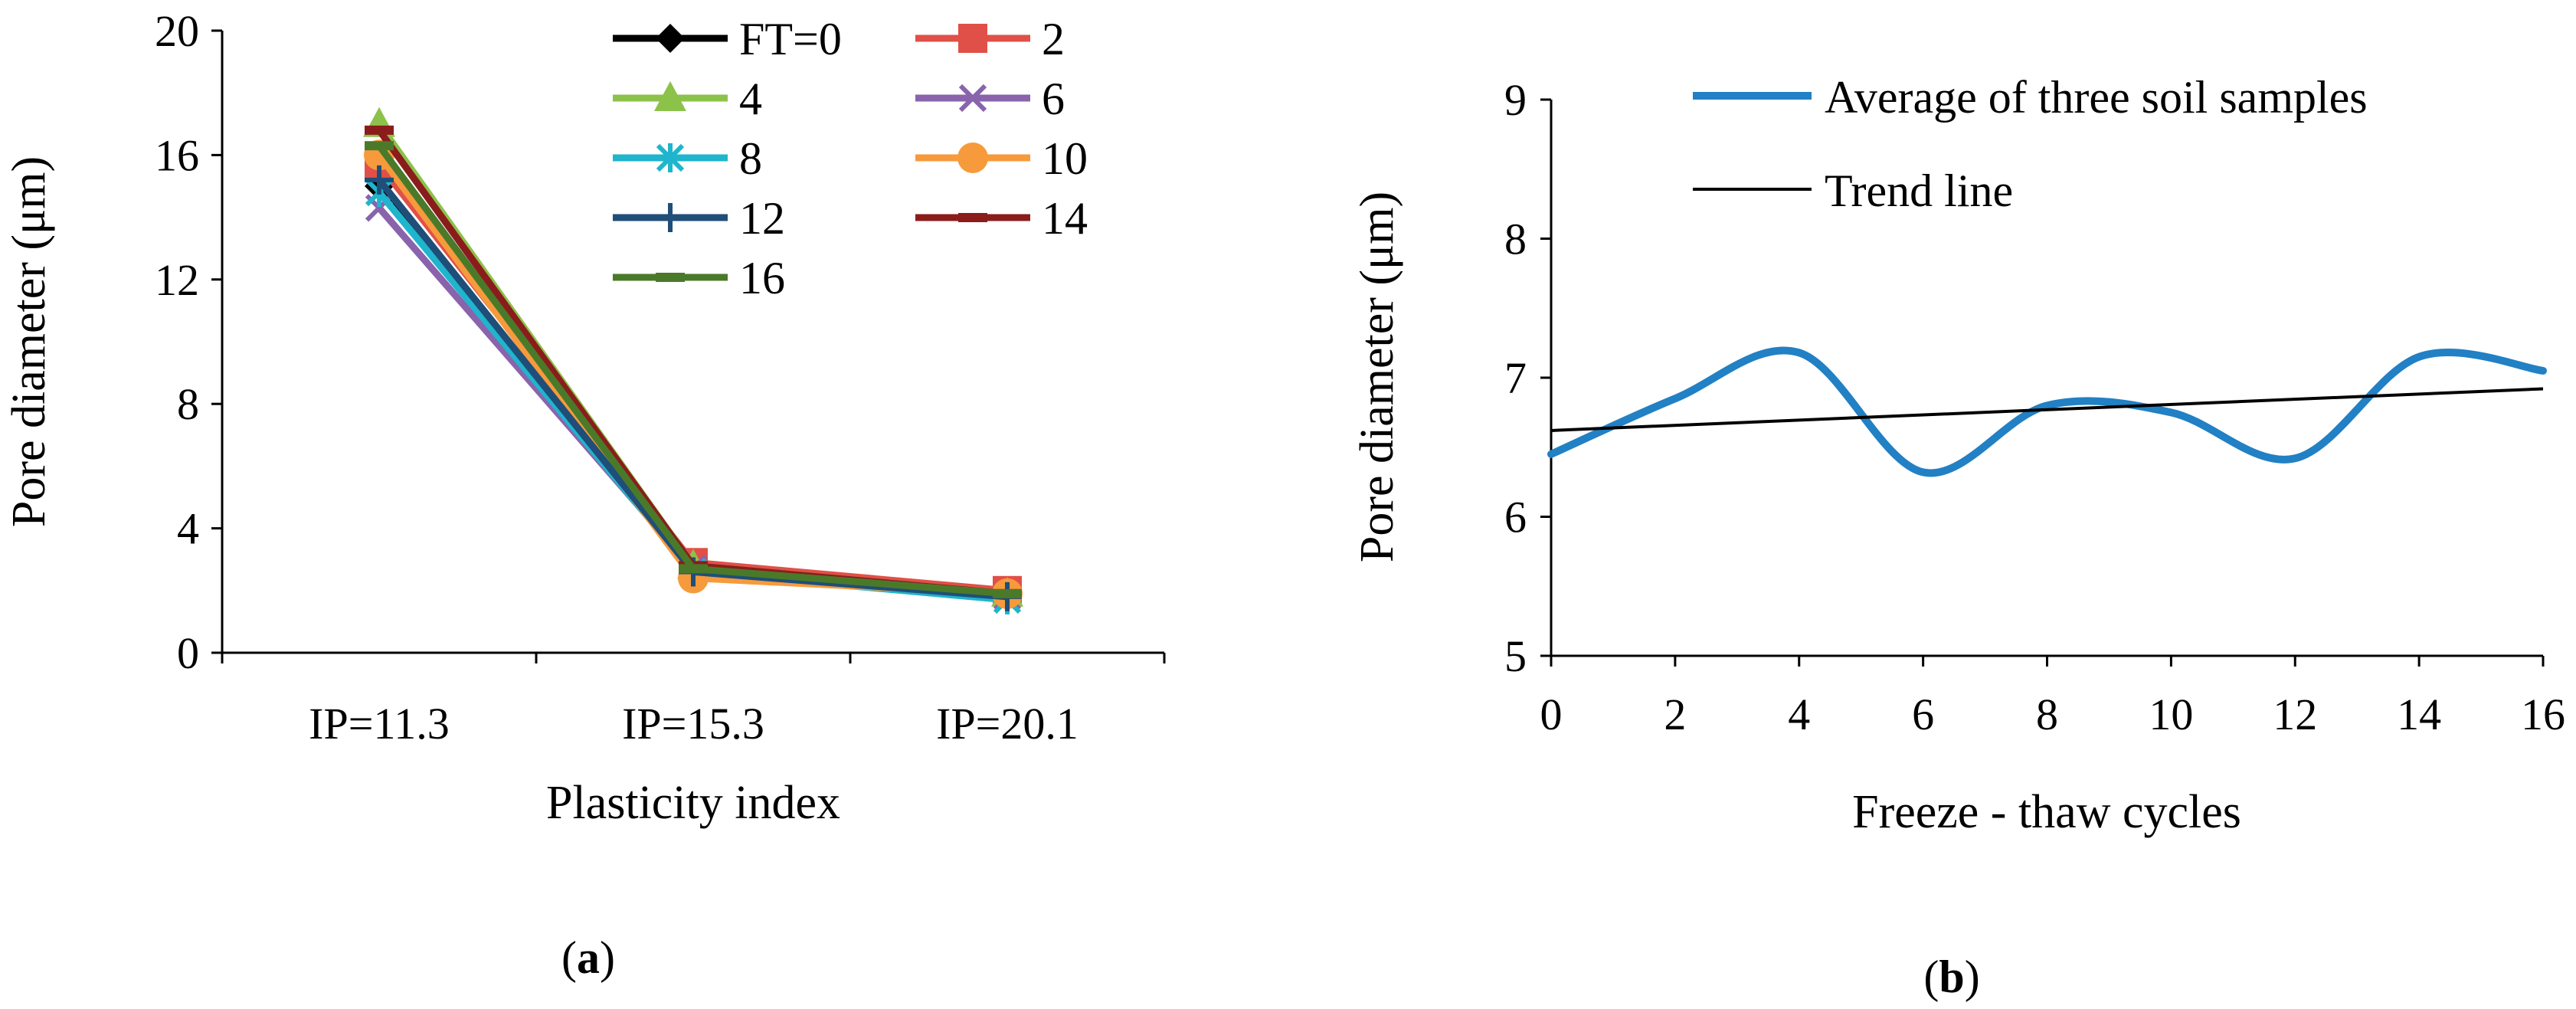  Describe the element at coordinates (1799, 714) in the screenshot. I see `chart-b-x-tick-label: 4` at that location.